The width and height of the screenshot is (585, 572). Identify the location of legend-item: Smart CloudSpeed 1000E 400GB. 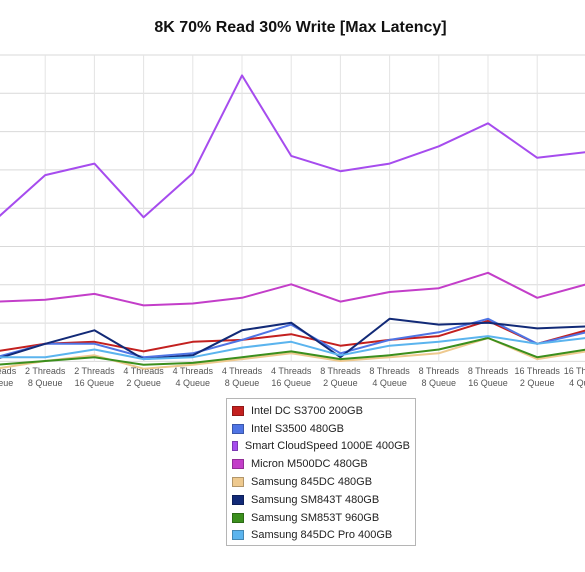
(321, 447).